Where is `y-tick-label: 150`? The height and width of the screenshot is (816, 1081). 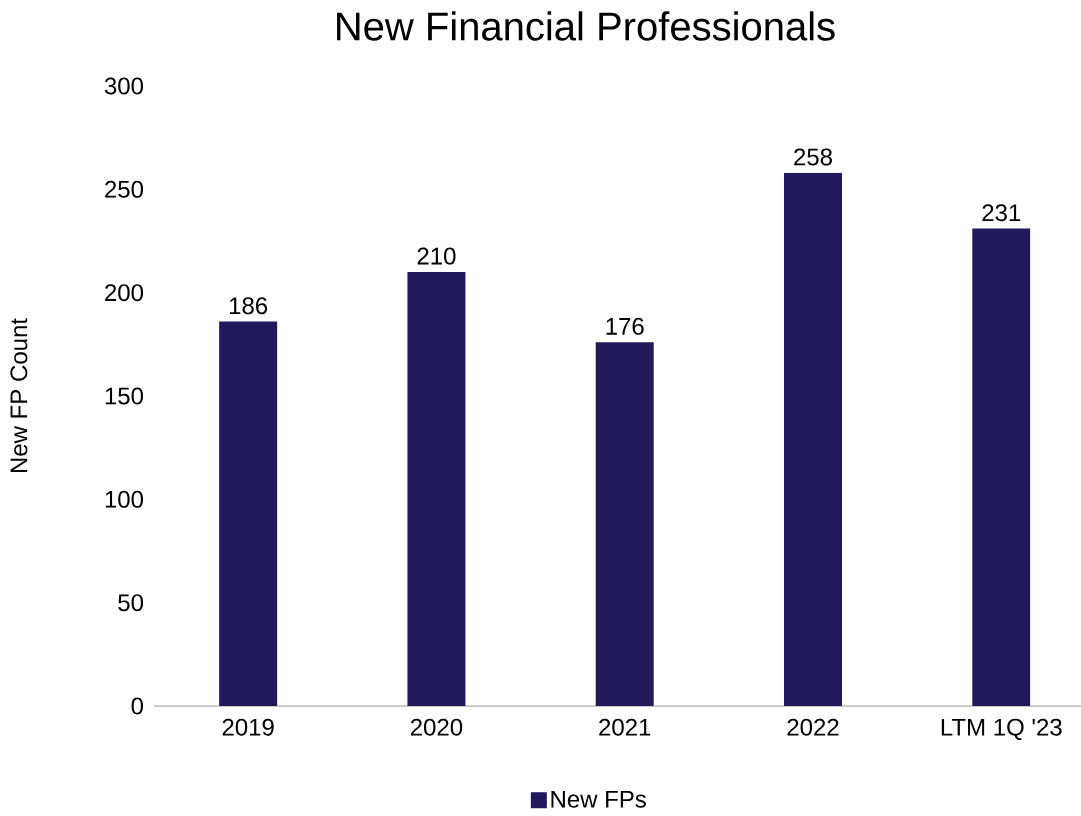
y-tick-label: 150 is located at coordinates (124, 396).